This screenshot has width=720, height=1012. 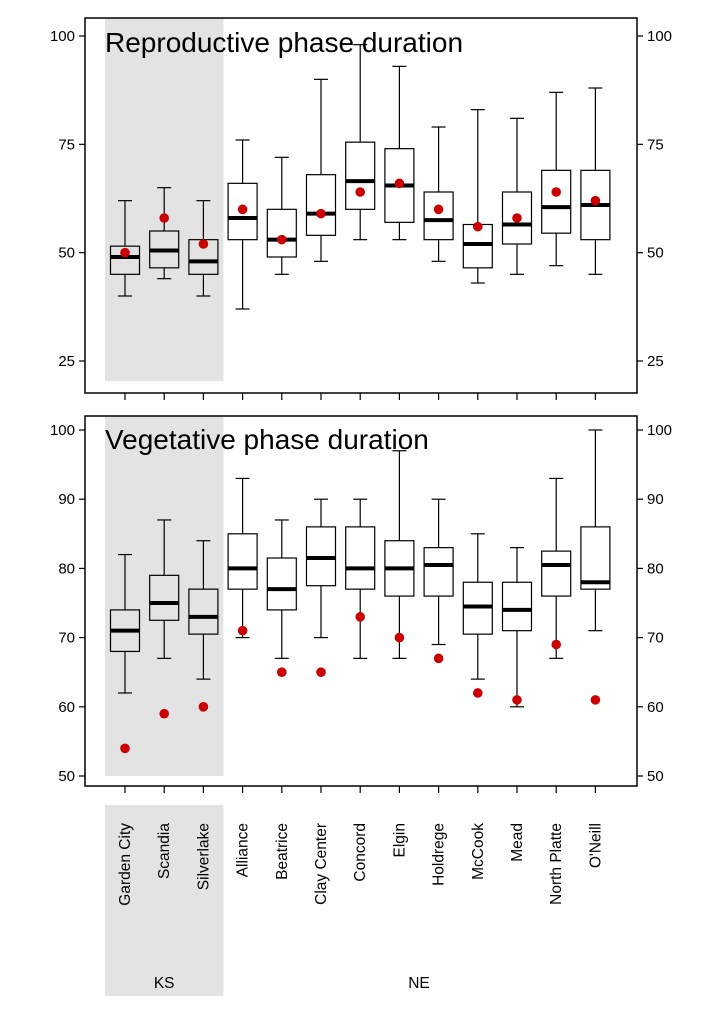 What do you see at coordinates (419, 983) in the screenshot?
I see `state-label-ne: NE` at bounding box center [419, 983].